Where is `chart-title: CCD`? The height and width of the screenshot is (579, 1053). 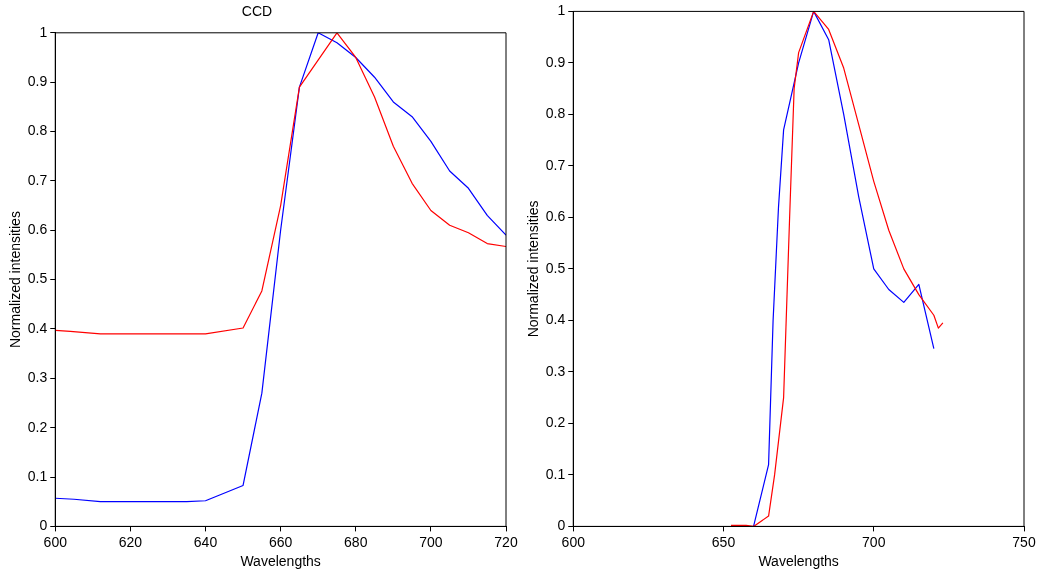 chart-title: CCD is located at coordinates (257, 11).